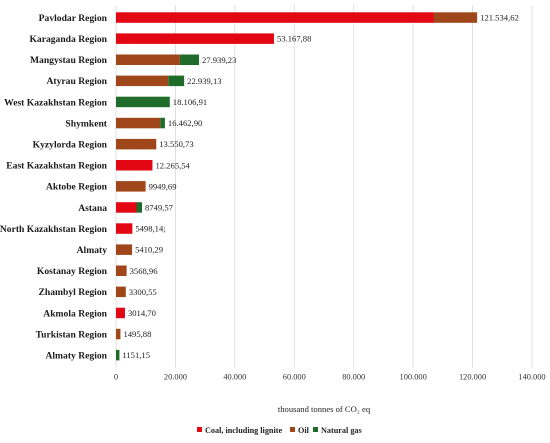 The image size is (550, 443). I want to click on data-label: 3014,70, so click(142, 313).